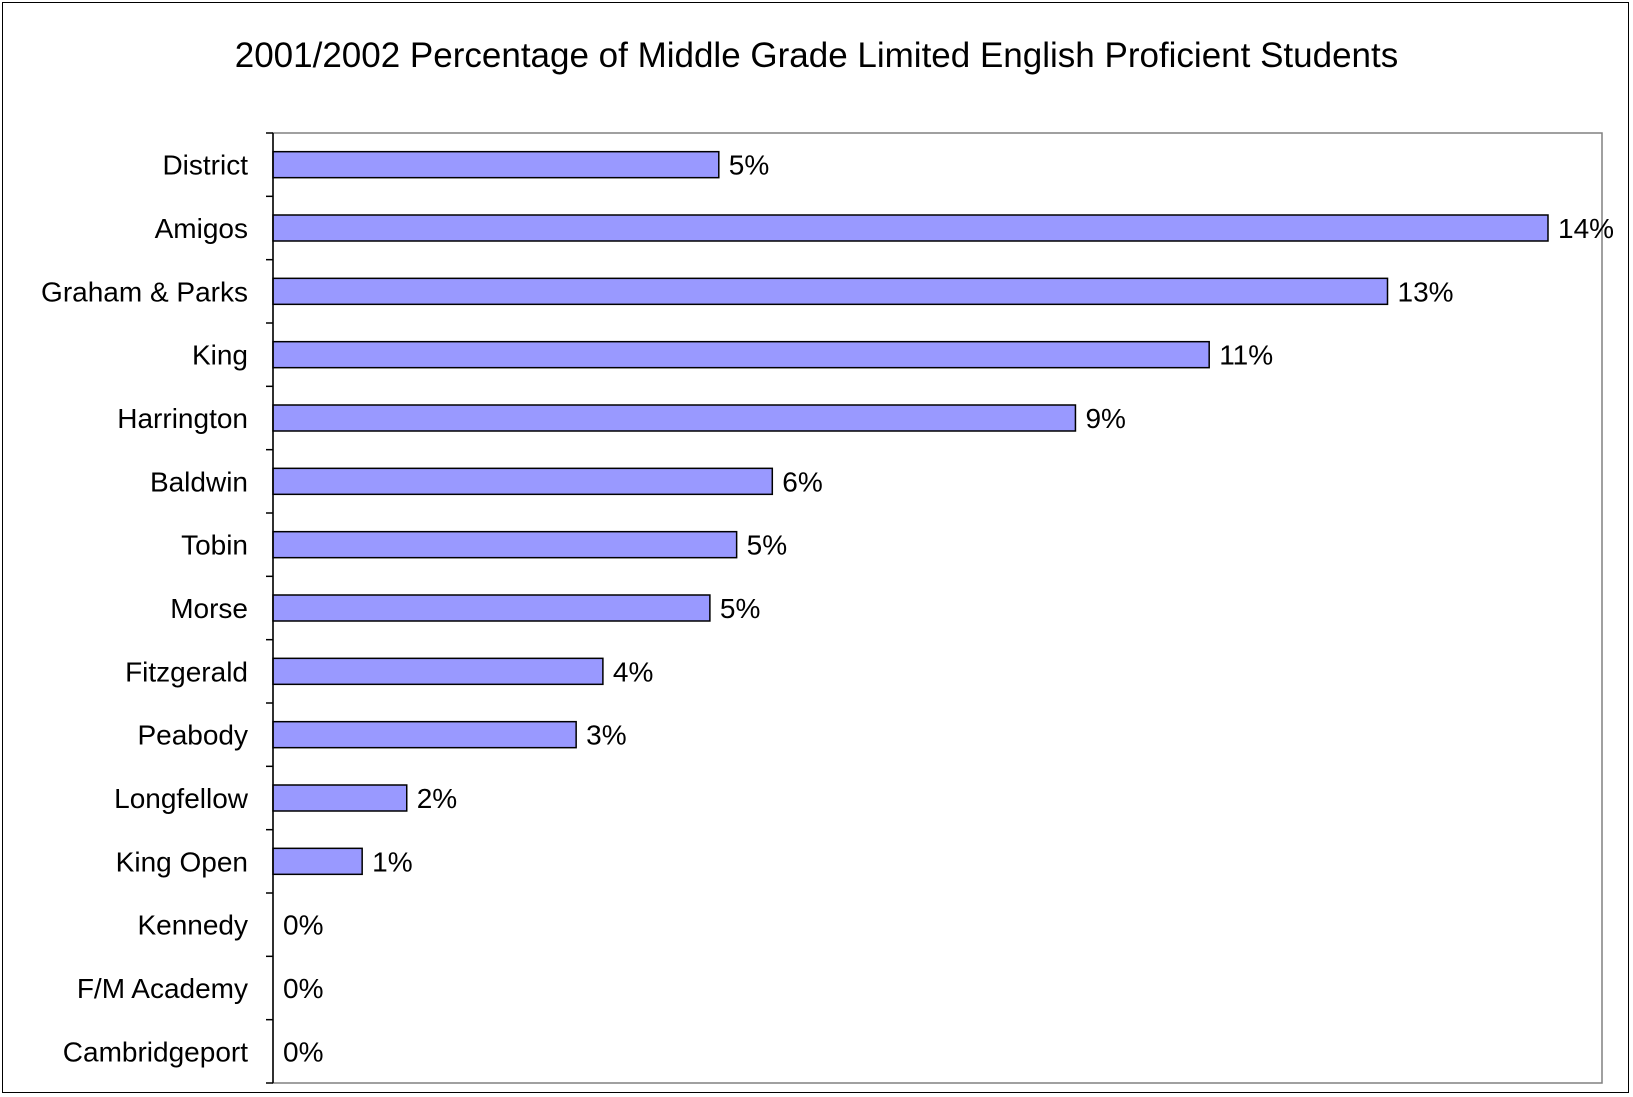 The height and width of the screenshot is (1097, 1633). I want to click on value-label: 13%, so click(1426, 291).